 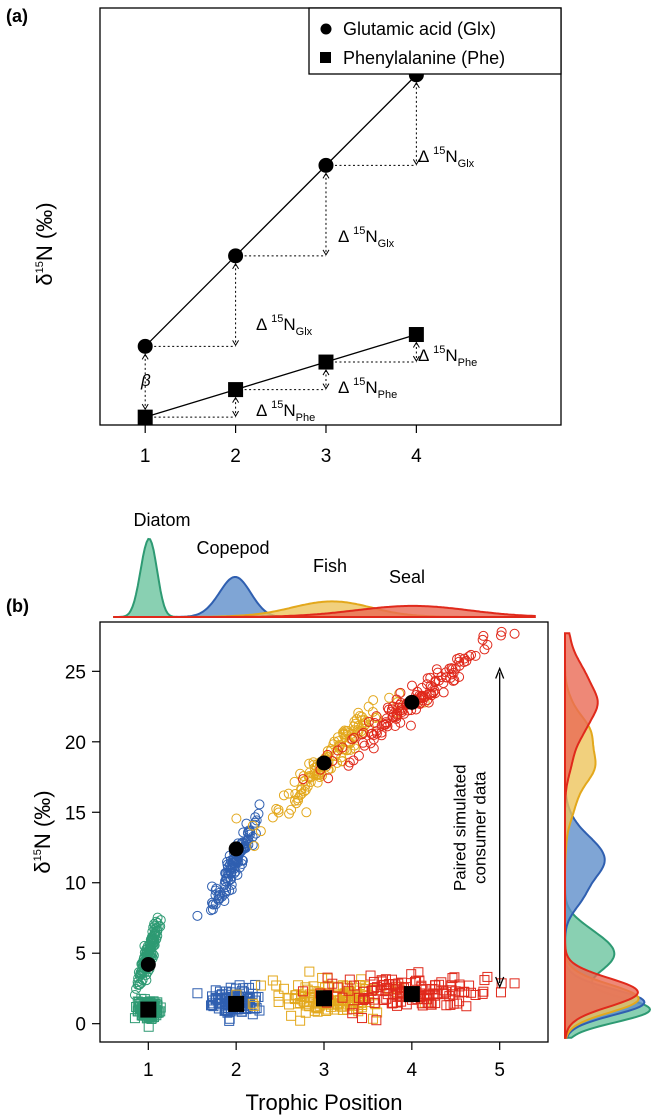 What do you see at coordinates (281, 446) in the screenshot?
I see `panel-a-x-ticks: 1 2 3 4` at bounding box center [281, 446].